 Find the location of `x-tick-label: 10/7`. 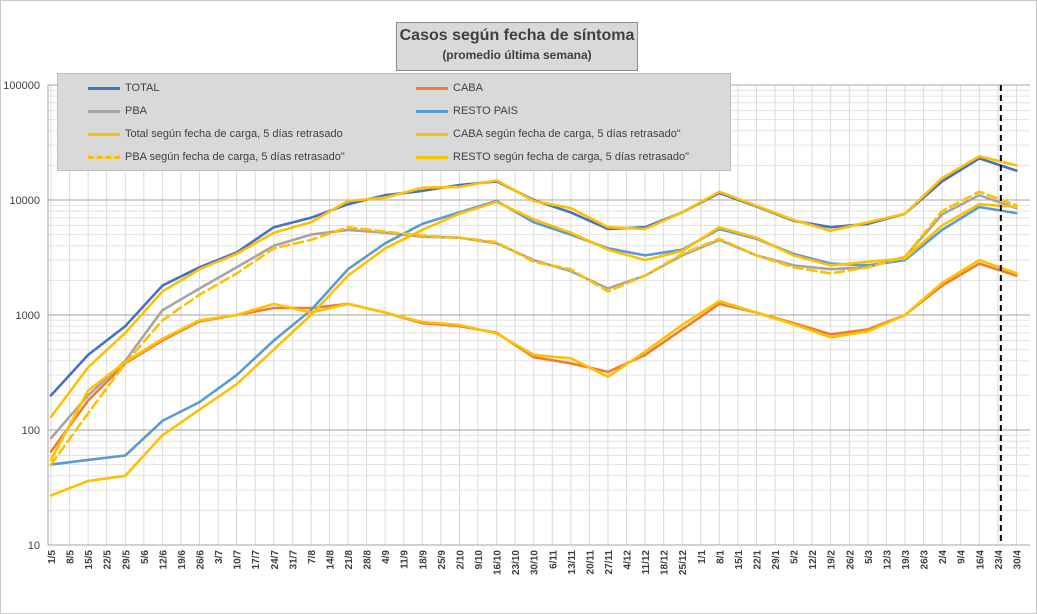

x-tick-label: 10/7 is located at coordinates (238, 560).